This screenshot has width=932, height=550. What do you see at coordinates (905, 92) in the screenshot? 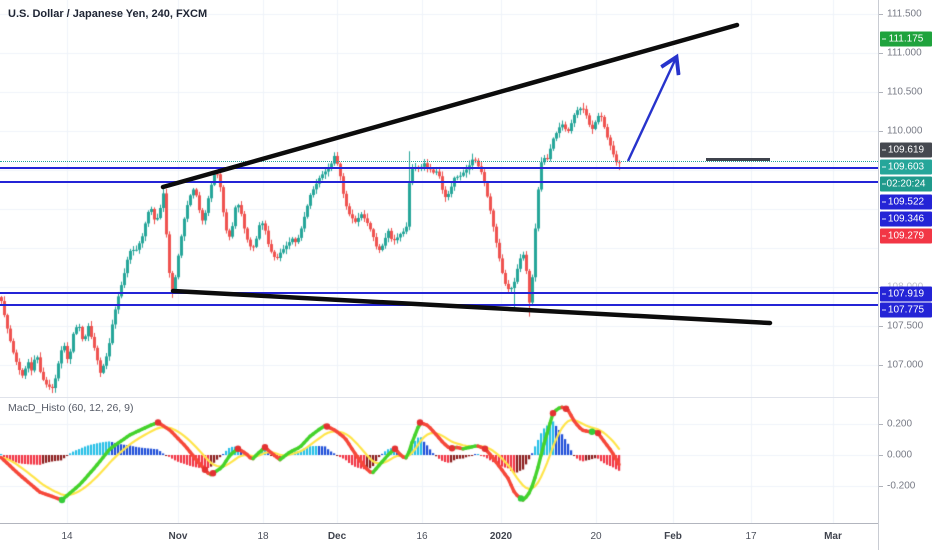
I see `price-axis-tick: 110.500` at bounding box center [905, 92].